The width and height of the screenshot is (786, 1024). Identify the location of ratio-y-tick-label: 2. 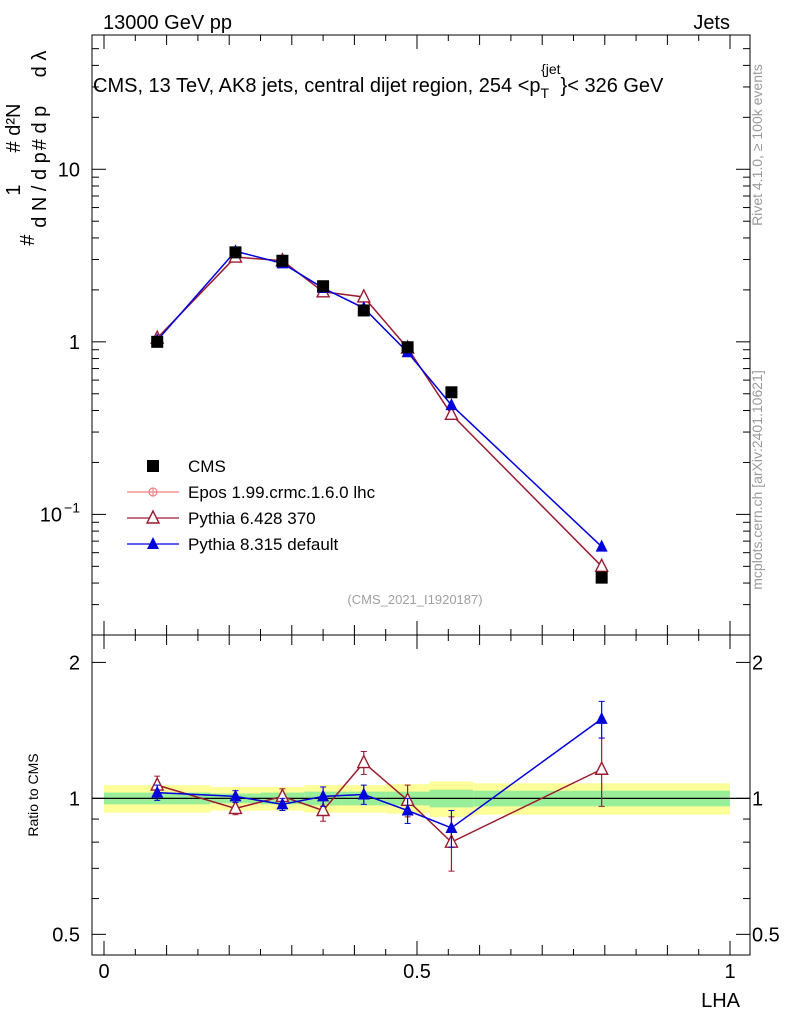
(74, 663).